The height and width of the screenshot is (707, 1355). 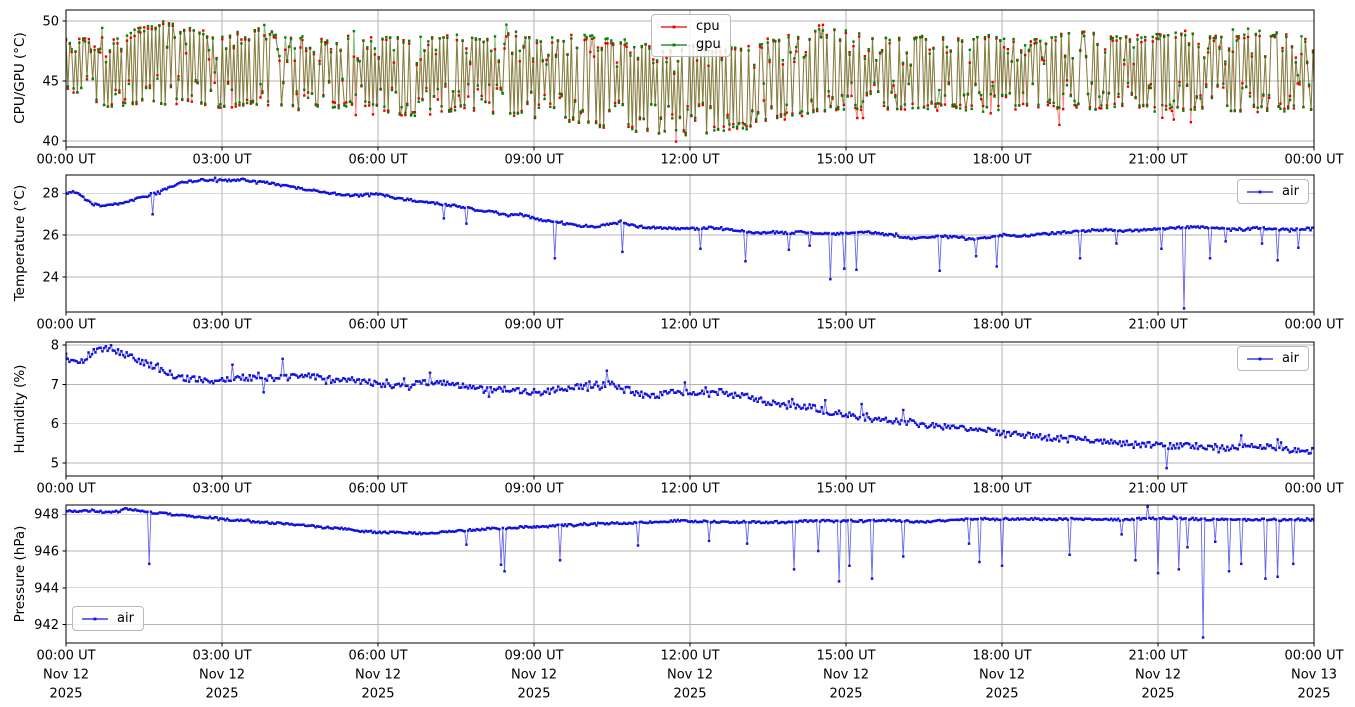 What do you see at coordinates (708, 44) in the screenshot?
I see `legend-label-gpu: gpu` at bounding box center [708, 44].